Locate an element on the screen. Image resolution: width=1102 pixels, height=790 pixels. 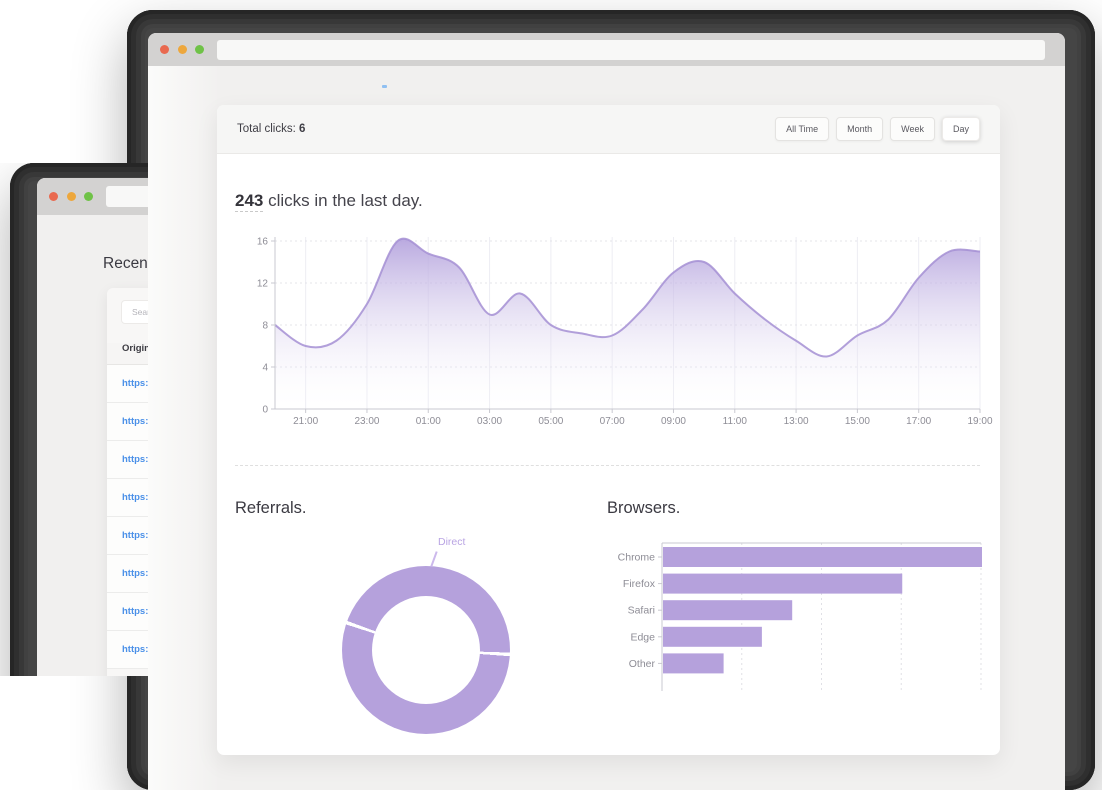
clicks-headline: 243 clicks in the last day. is located at coordinates (329, 201).